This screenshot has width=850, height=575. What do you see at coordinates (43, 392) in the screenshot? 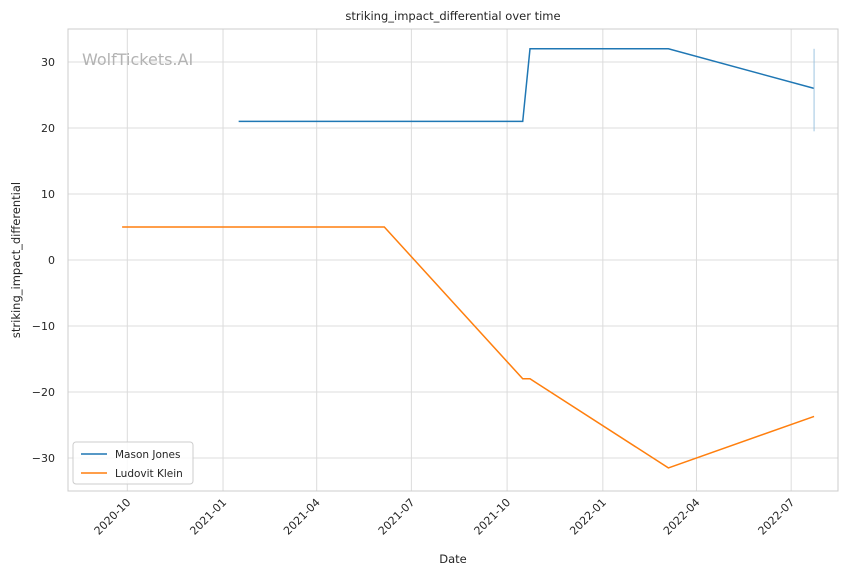
I see `y-tick-label: −20` at bounding box center [43, 392].